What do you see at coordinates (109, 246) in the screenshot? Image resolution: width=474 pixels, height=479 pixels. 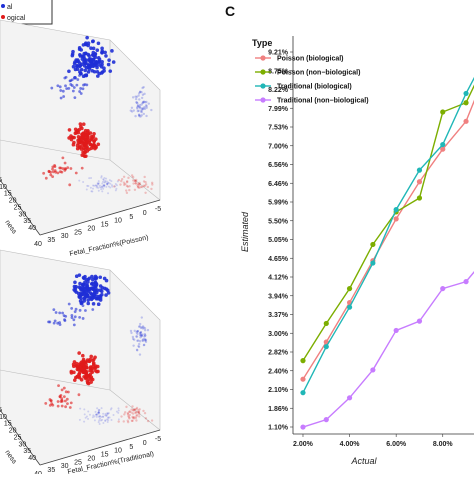 I see `top-x-axis-label: Fetal_Fraction%(Poisson)` at bounding box center [109, 246].